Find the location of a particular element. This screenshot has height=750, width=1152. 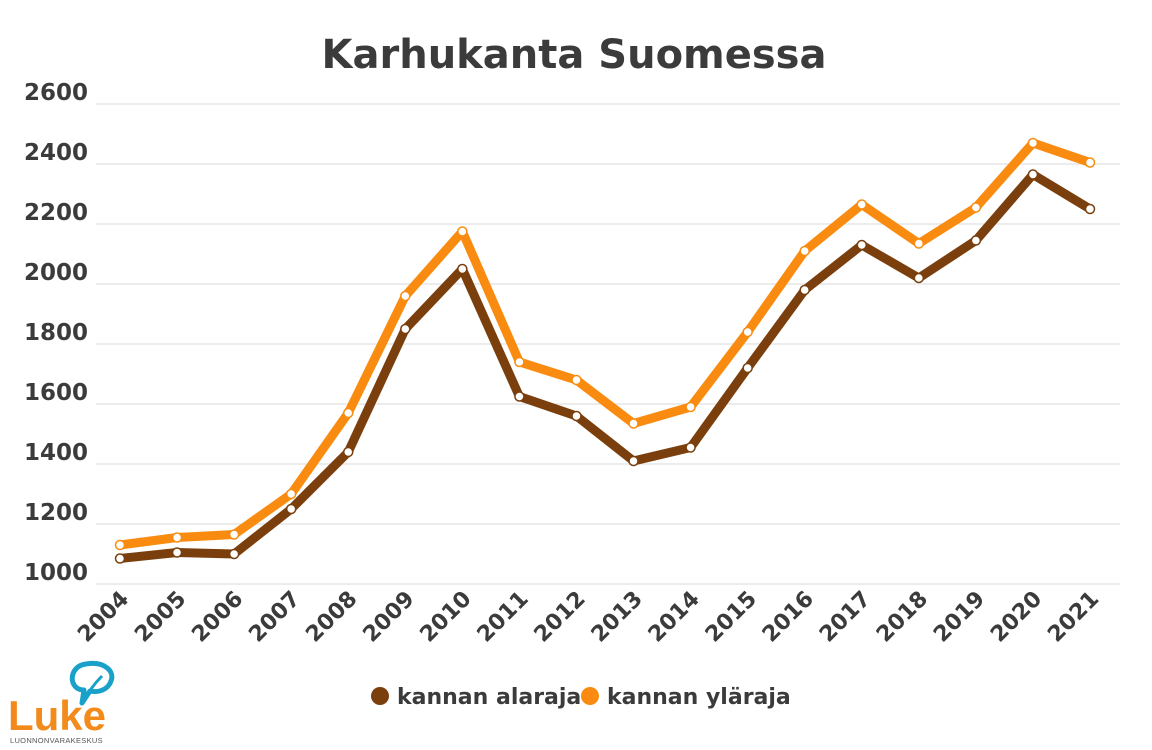

legend-label: kannan alaraja is located at coordinates (489, 697).